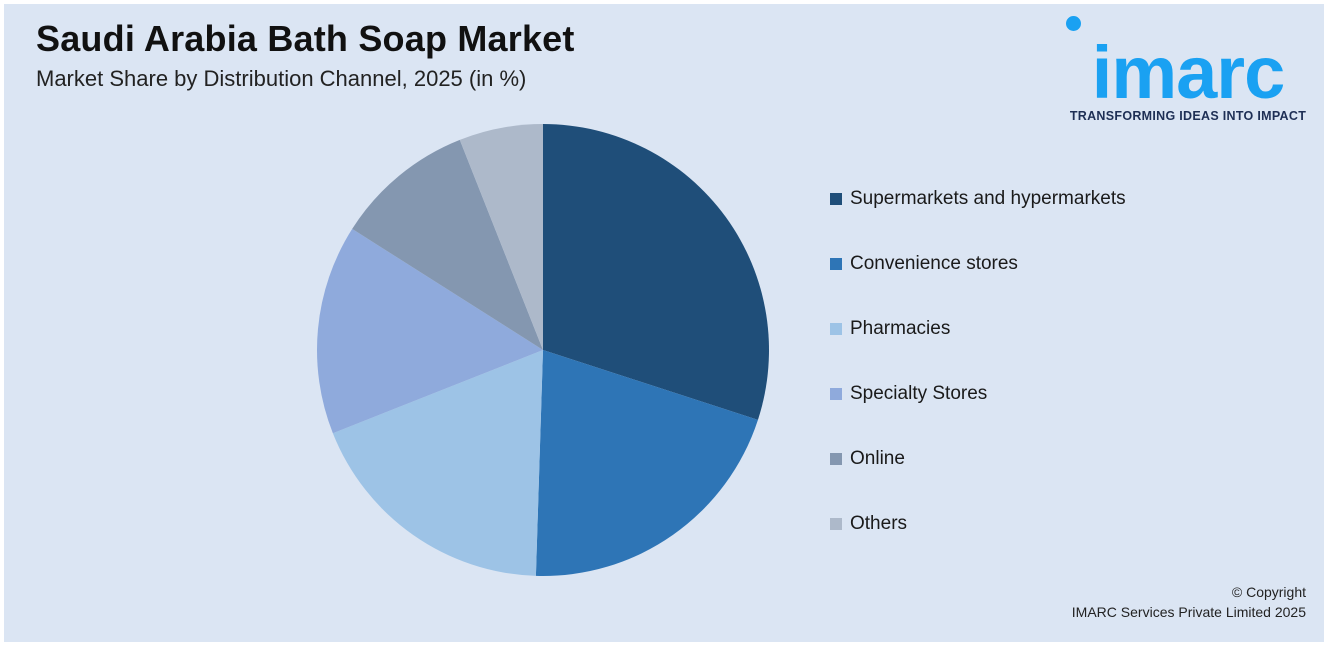 This screenshot has height=646, width=1328. I want to click on pie-slice-specialty-stores, so click(430, 331).